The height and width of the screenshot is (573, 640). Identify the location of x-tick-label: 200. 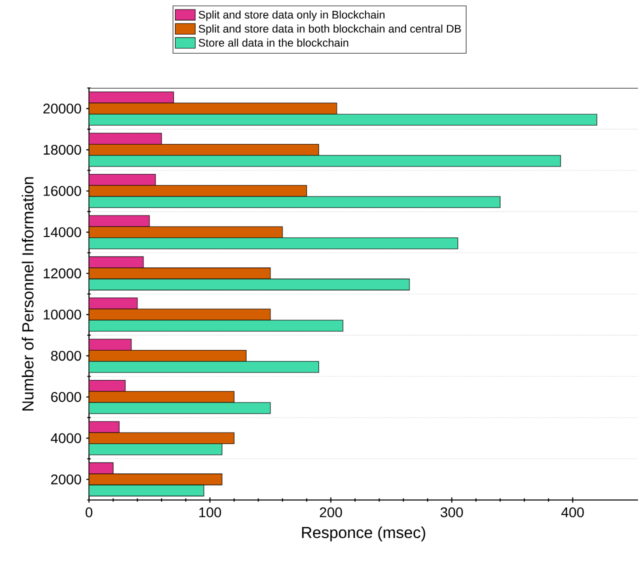
(331, 512).